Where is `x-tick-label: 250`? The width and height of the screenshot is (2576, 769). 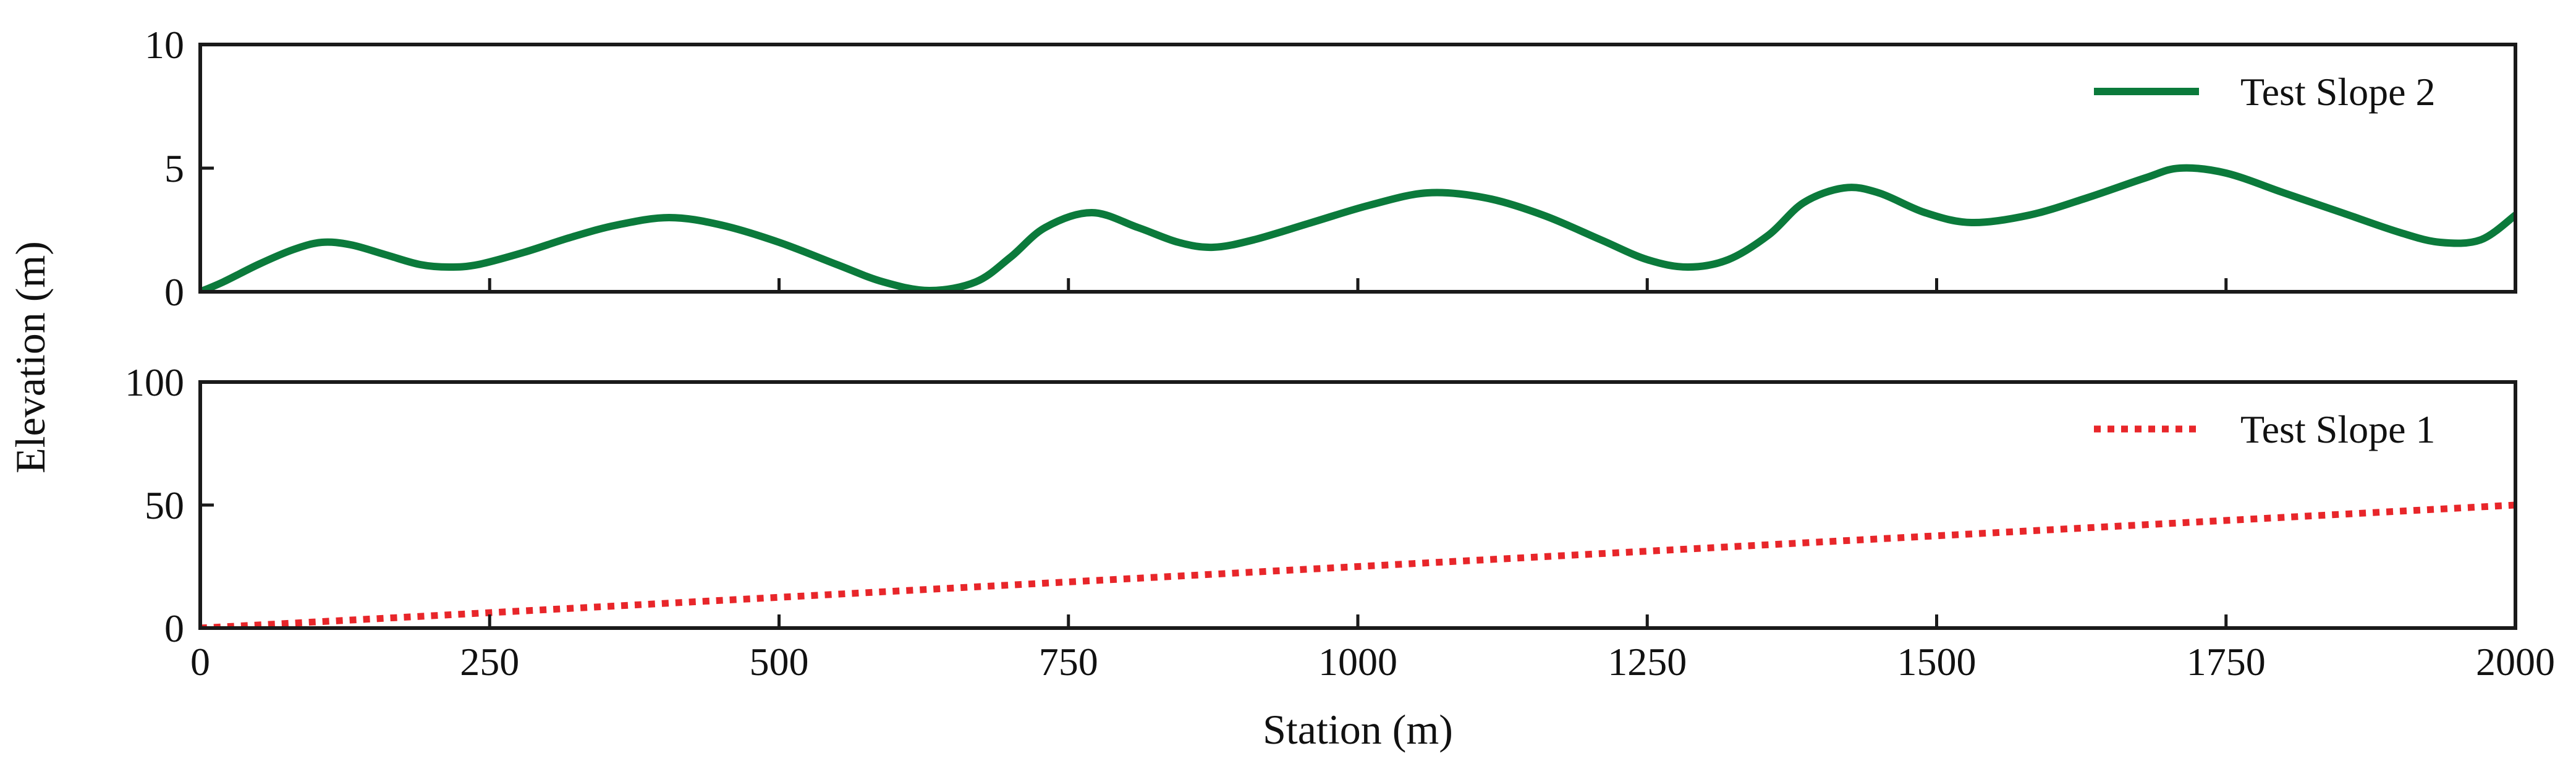
x-tick-label: 250 is located at coordinates (489, 662).